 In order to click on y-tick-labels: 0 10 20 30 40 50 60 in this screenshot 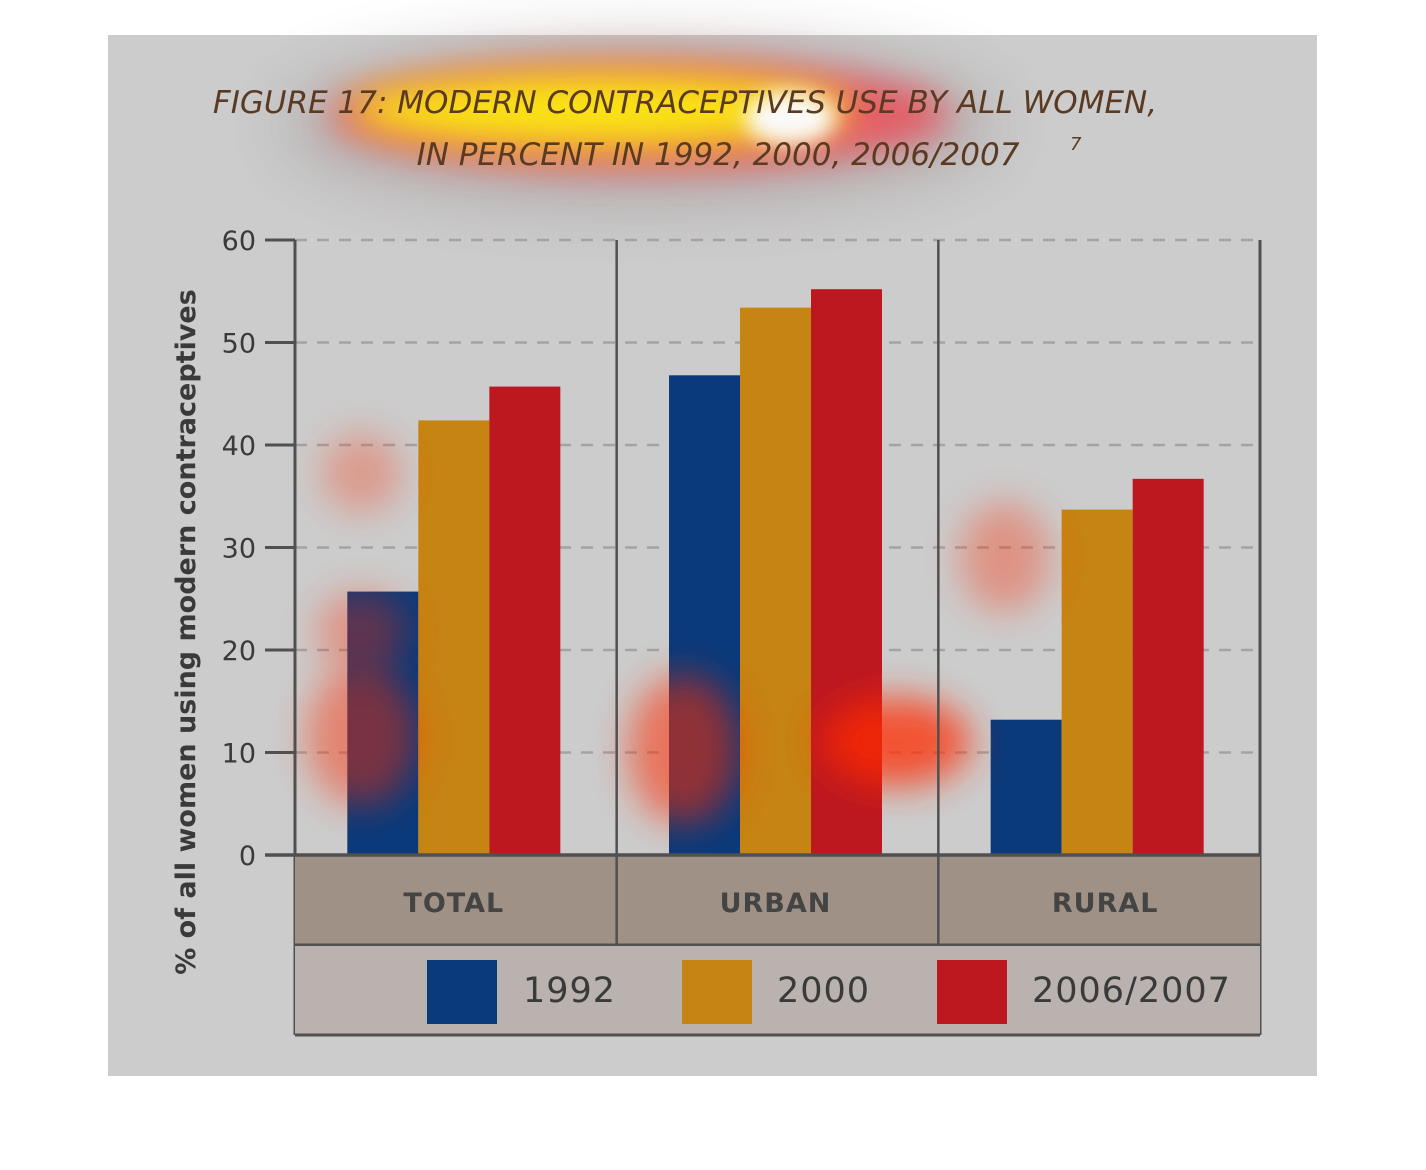, I will do `click(239, 549)`.